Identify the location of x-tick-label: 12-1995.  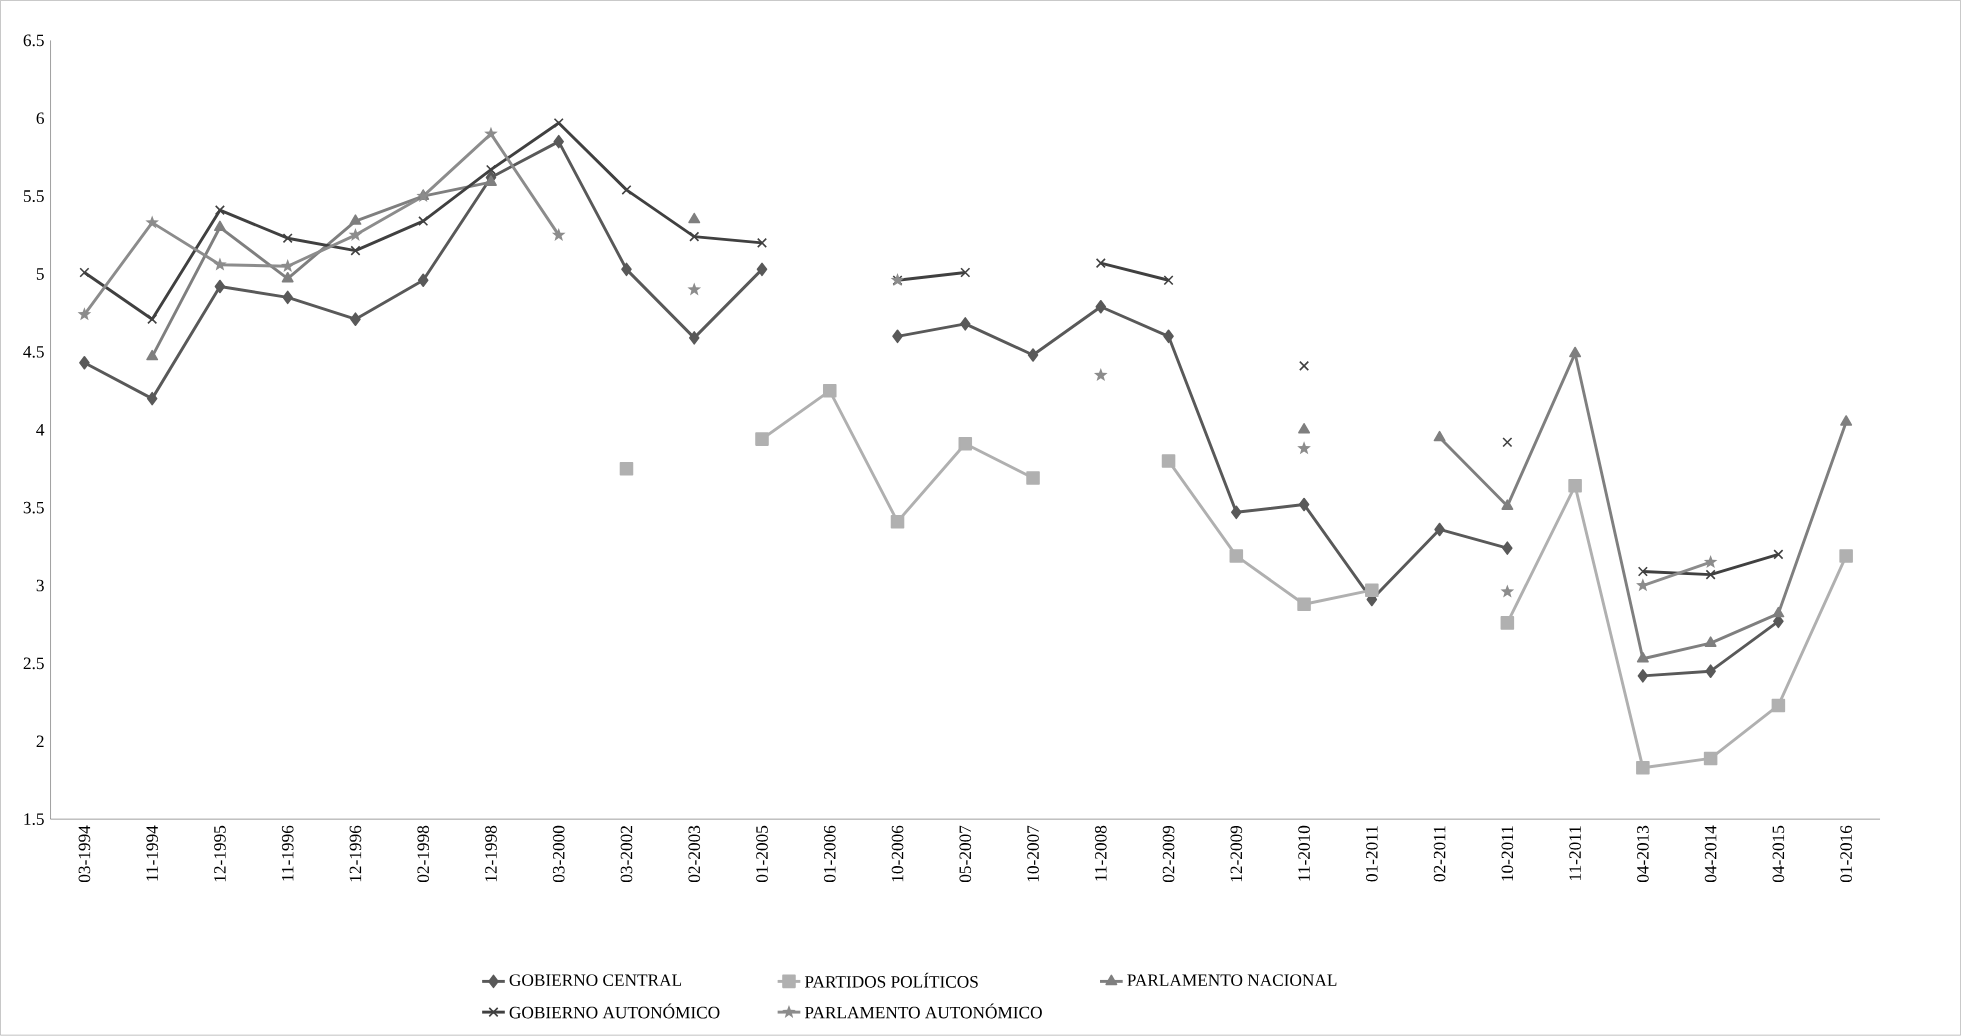
(220, 854).